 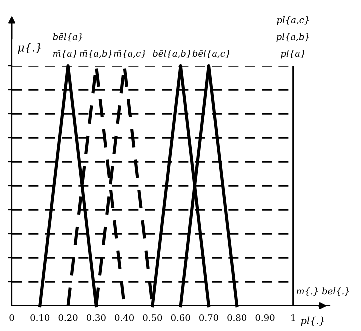 I want to click on text: bēl{a,c}, so click(x=211, y=54).